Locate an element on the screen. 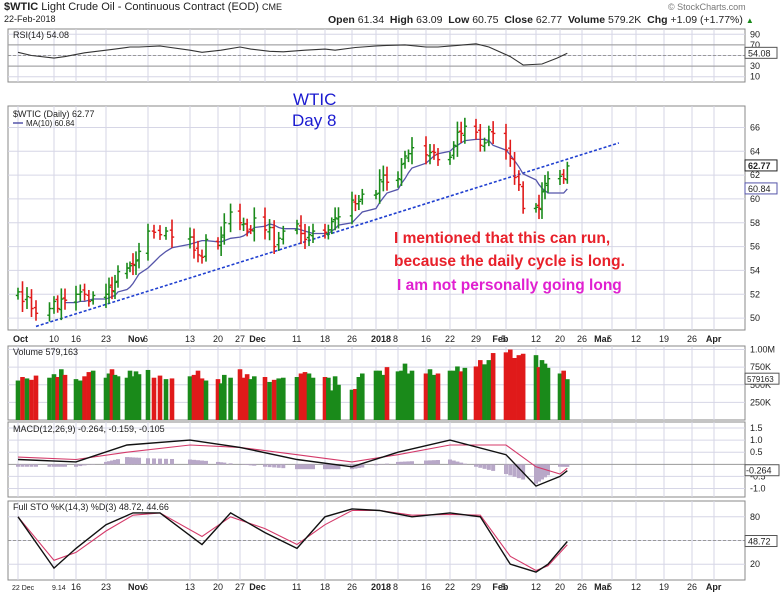  y-tick-label: 1.5 is located at coordinates (756, 428).